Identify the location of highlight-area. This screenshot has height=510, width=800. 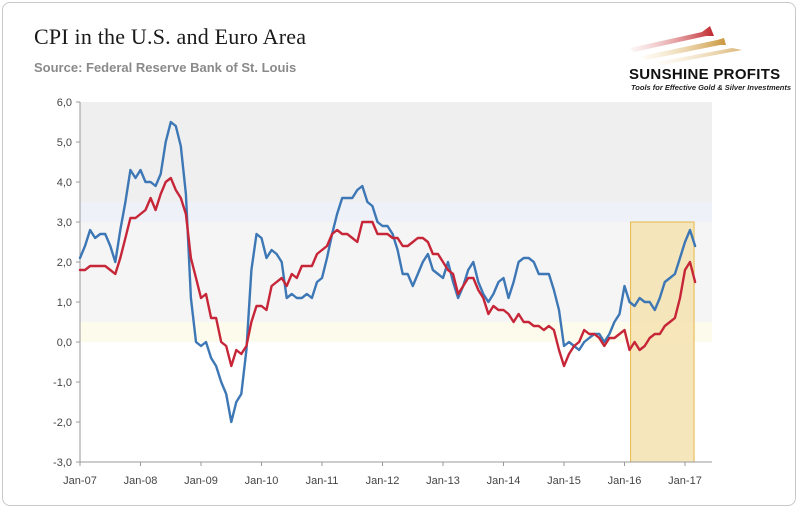
(662, 342).